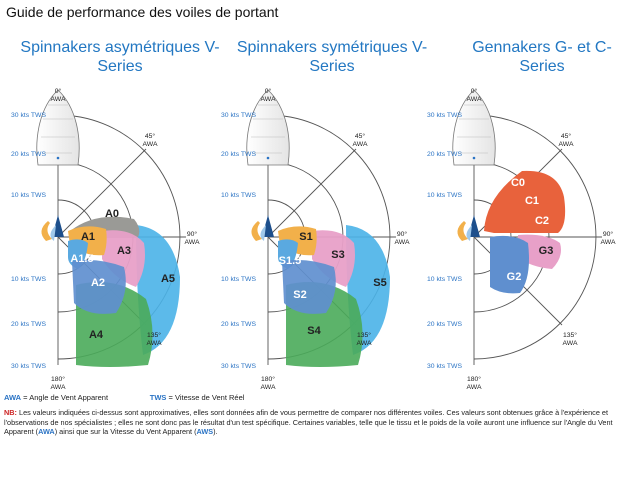  What do you see at coordinates (120, 66) in the screenshot?
I see `panel-1-title-line2: Series` at bounding box center [120, 66].